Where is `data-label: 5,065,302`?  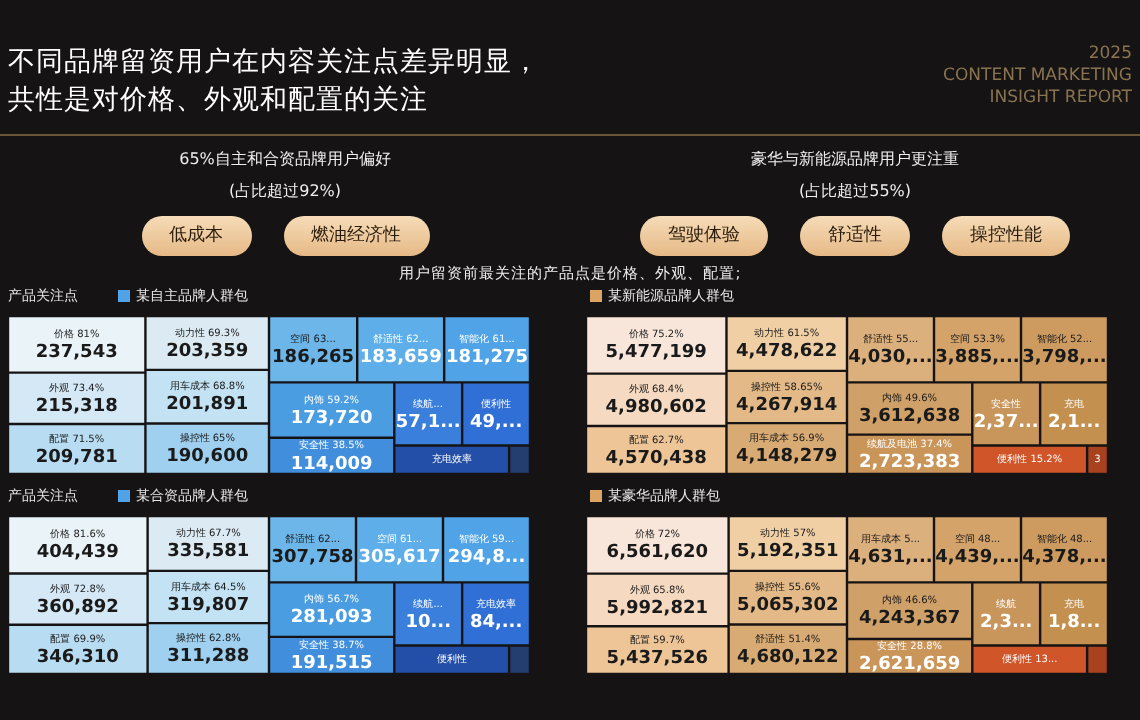 data-label: 5,065,302 is located at coordinates (788, 606).